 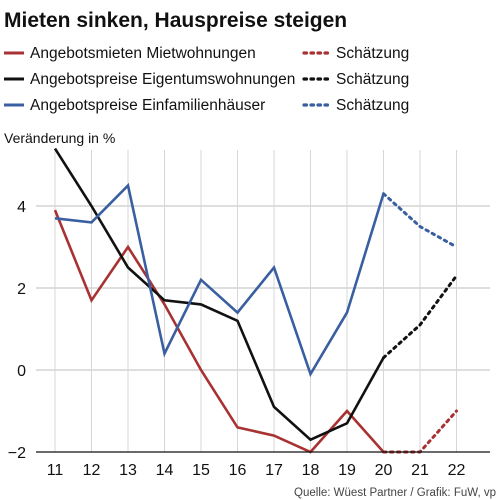 I want to click on legend-label: Angebotsmieten Mietwohnungen, so click(x=143, y=53).